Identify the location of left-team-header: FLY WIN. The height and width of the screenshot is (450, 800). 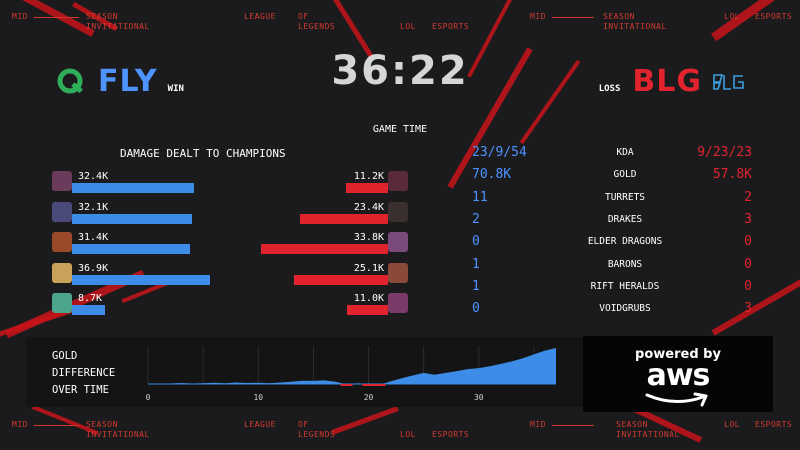
(120, 81).